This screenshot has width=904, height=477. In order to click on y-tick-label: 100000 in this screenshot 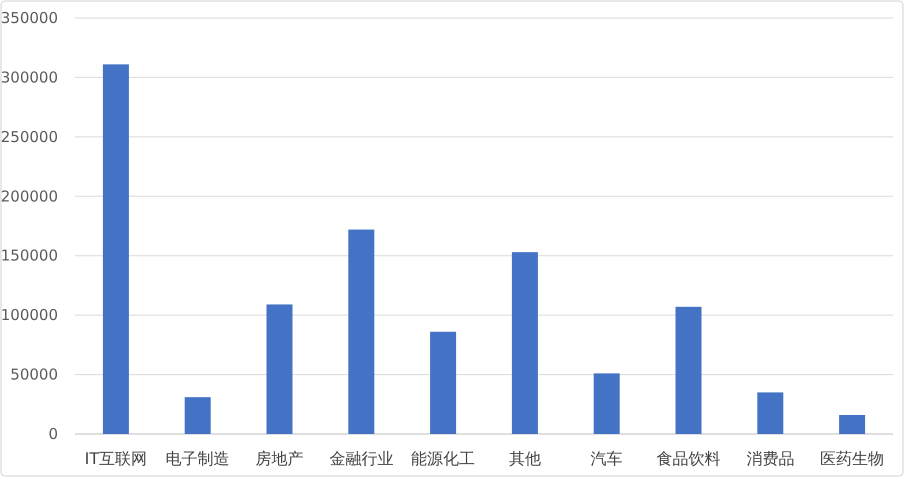, I will do `click(29, 315)`.